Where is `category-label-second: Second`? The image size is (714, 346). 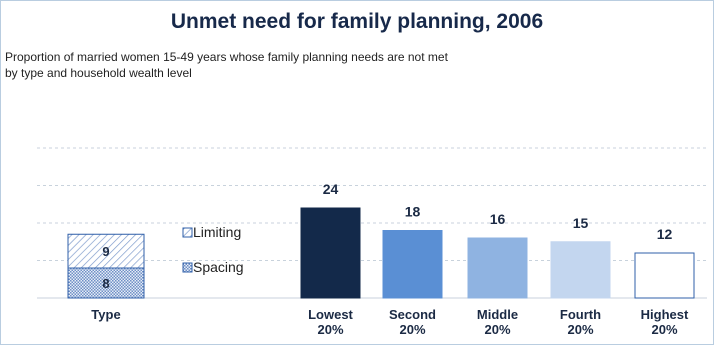
category-label-second: Second is located at coordinates (412, 314).